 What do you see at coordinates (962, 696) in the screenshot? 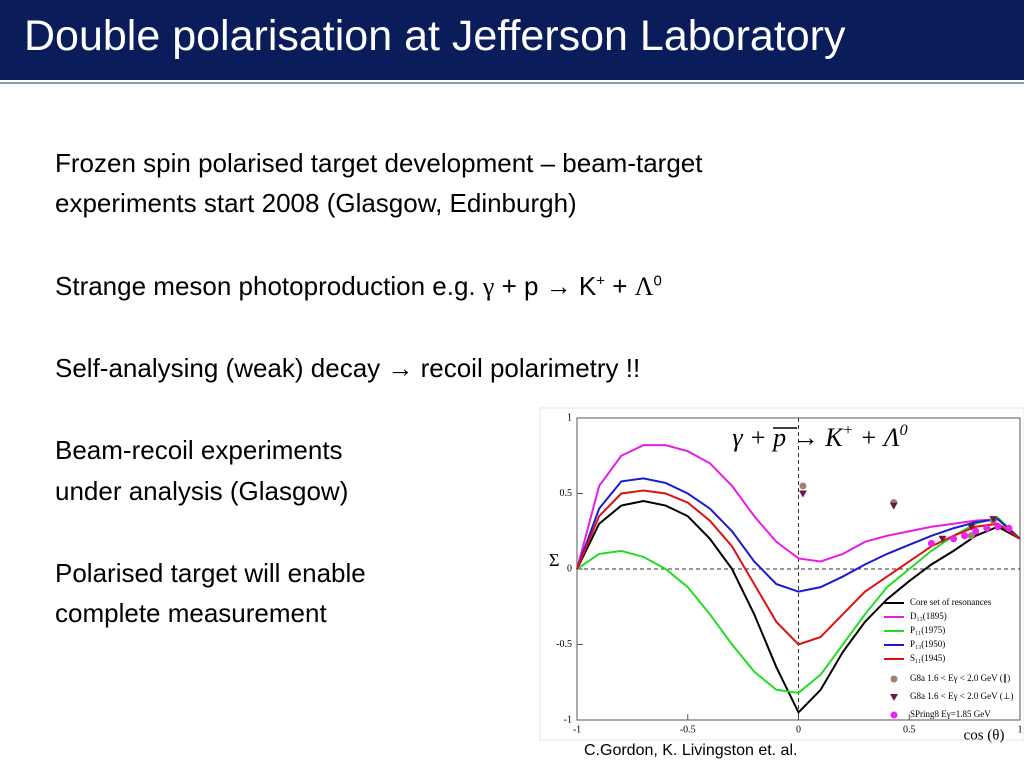
I see `legend-label: G8a 1.6 < Eγ < 2.0 GeV (⊥)` at bounding box center [962, 696].